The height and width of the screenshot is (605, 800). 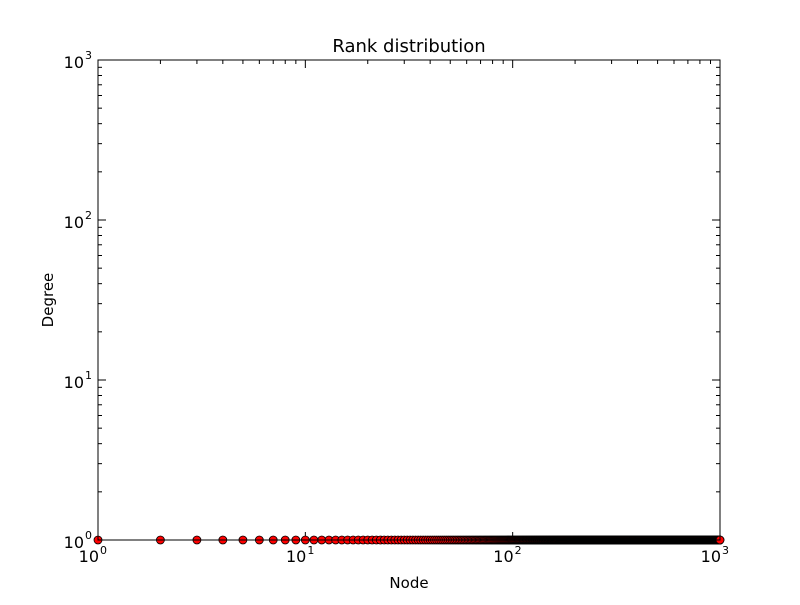 What do you see at coordinates (408, 583) in the screenshot?
I see `x-axis-label: Node` at bounding box center [408, 583].